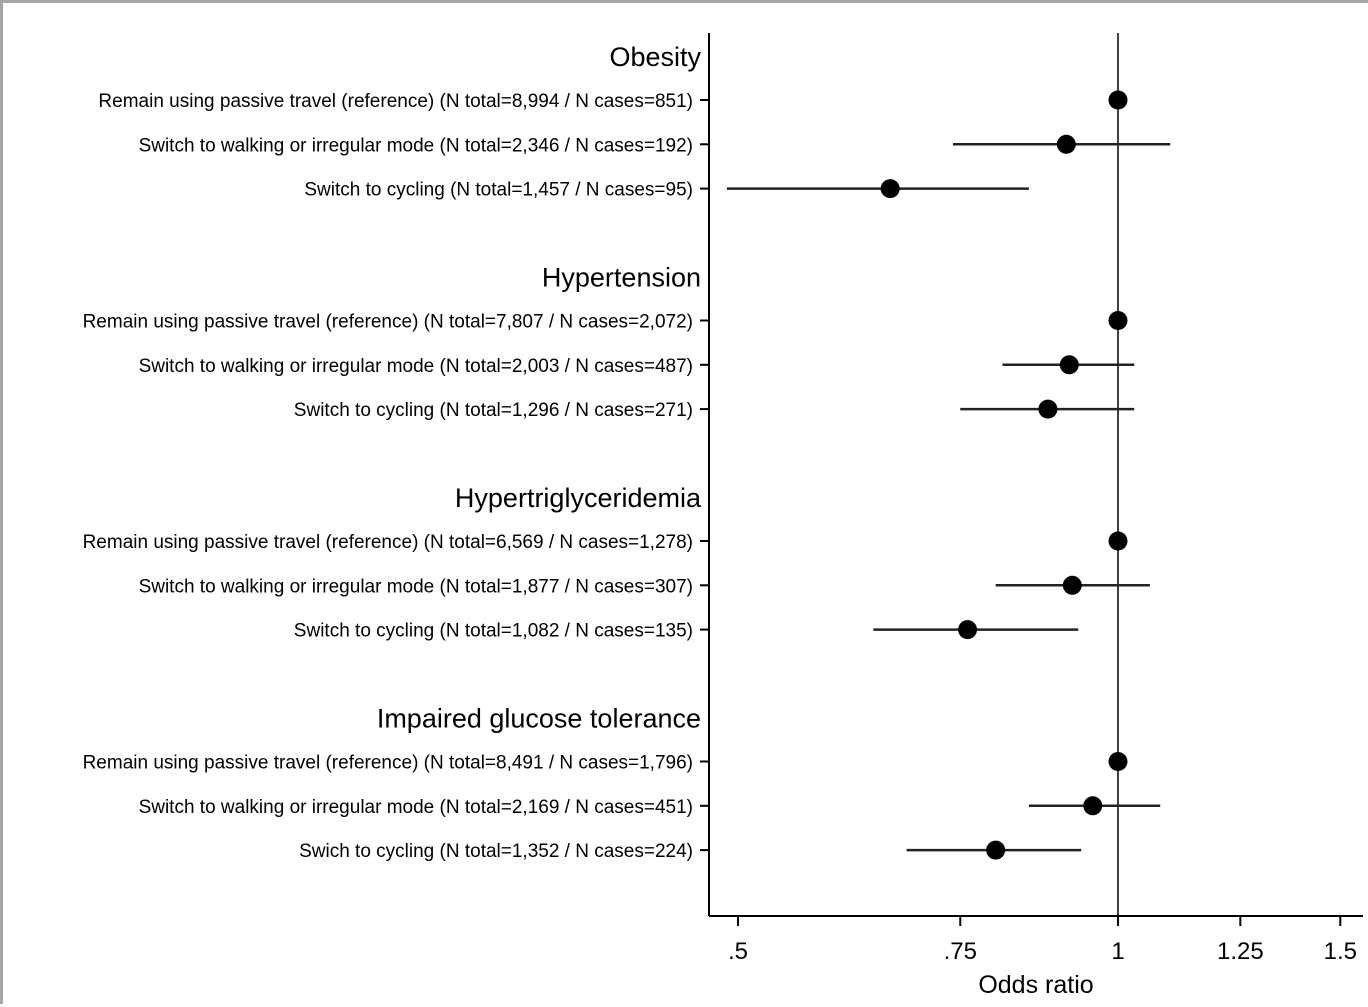 This screenshot has width=1368, height=1007. I want to click on group-title: Hypertriglyceridemia, so click(578, 498).